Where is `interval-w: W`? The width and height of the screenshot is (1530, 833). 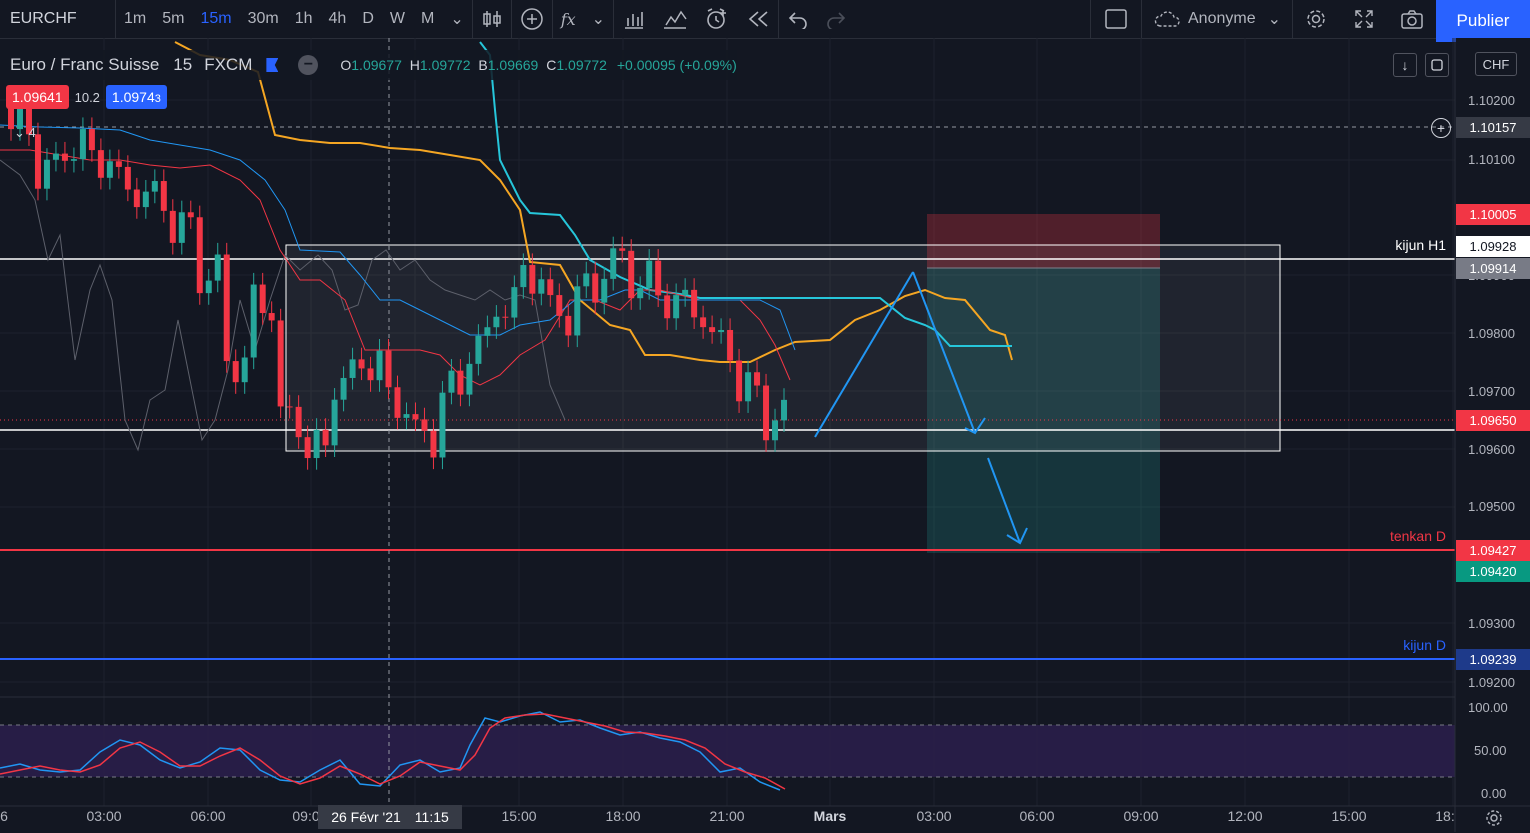
interval-w: W is located at coordinates (397, 18).